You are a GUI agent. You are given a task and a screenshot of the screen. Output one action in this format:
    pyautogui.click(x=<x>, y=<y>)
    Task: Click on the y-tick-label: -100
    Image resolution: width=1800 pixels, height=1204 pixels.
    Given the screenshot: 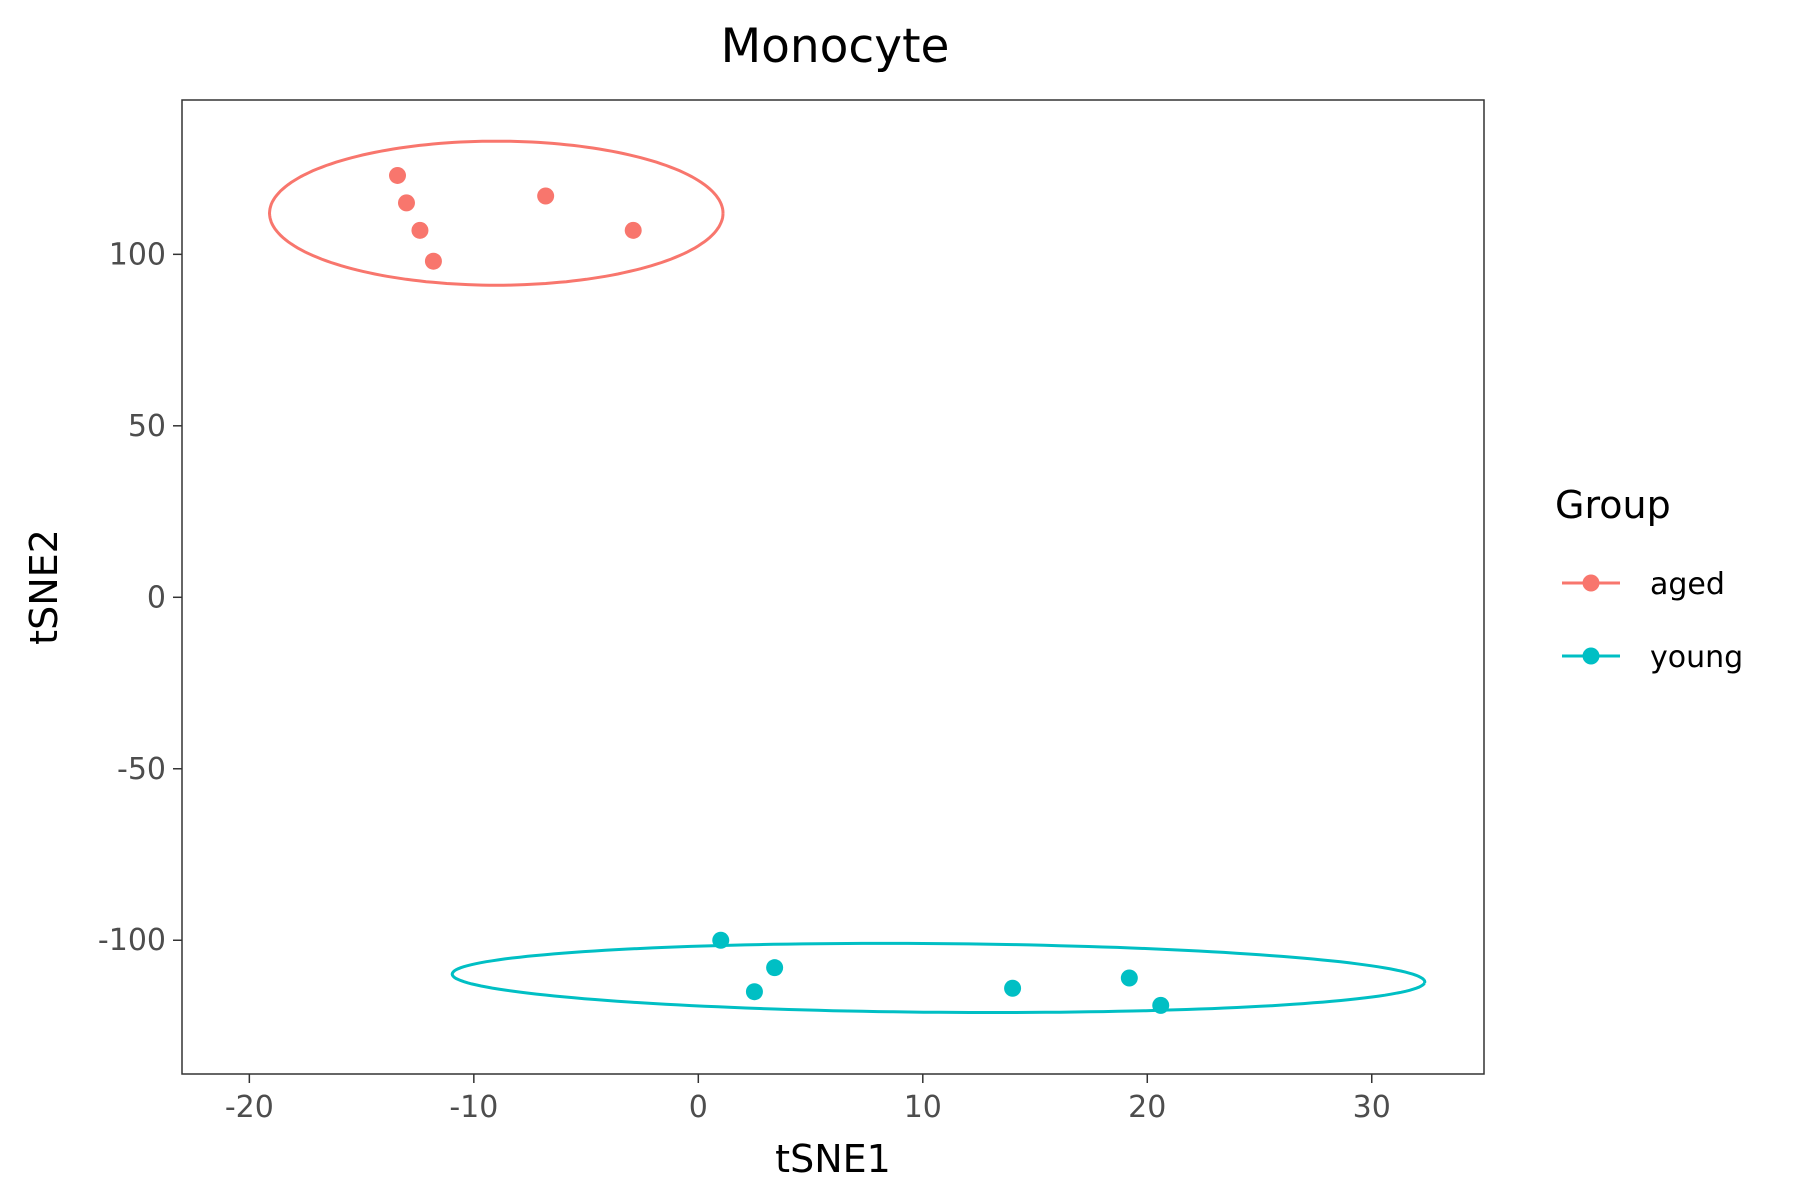 What is the action you would take?
    pyautogui.click(x=132, y=940)
    